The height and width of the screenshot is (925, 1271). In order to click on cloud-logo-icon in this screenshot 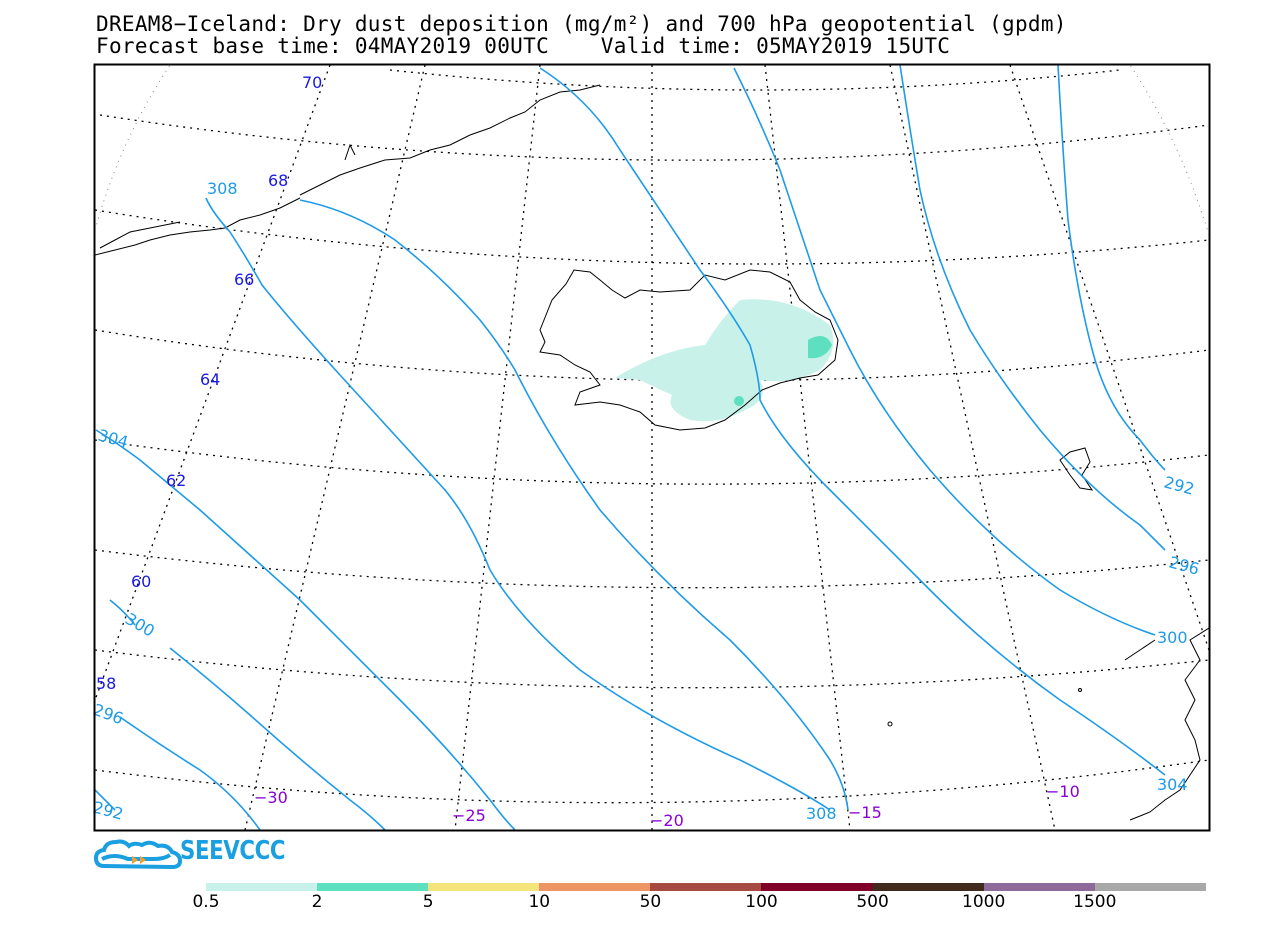, I will do `click(138, 854)`.